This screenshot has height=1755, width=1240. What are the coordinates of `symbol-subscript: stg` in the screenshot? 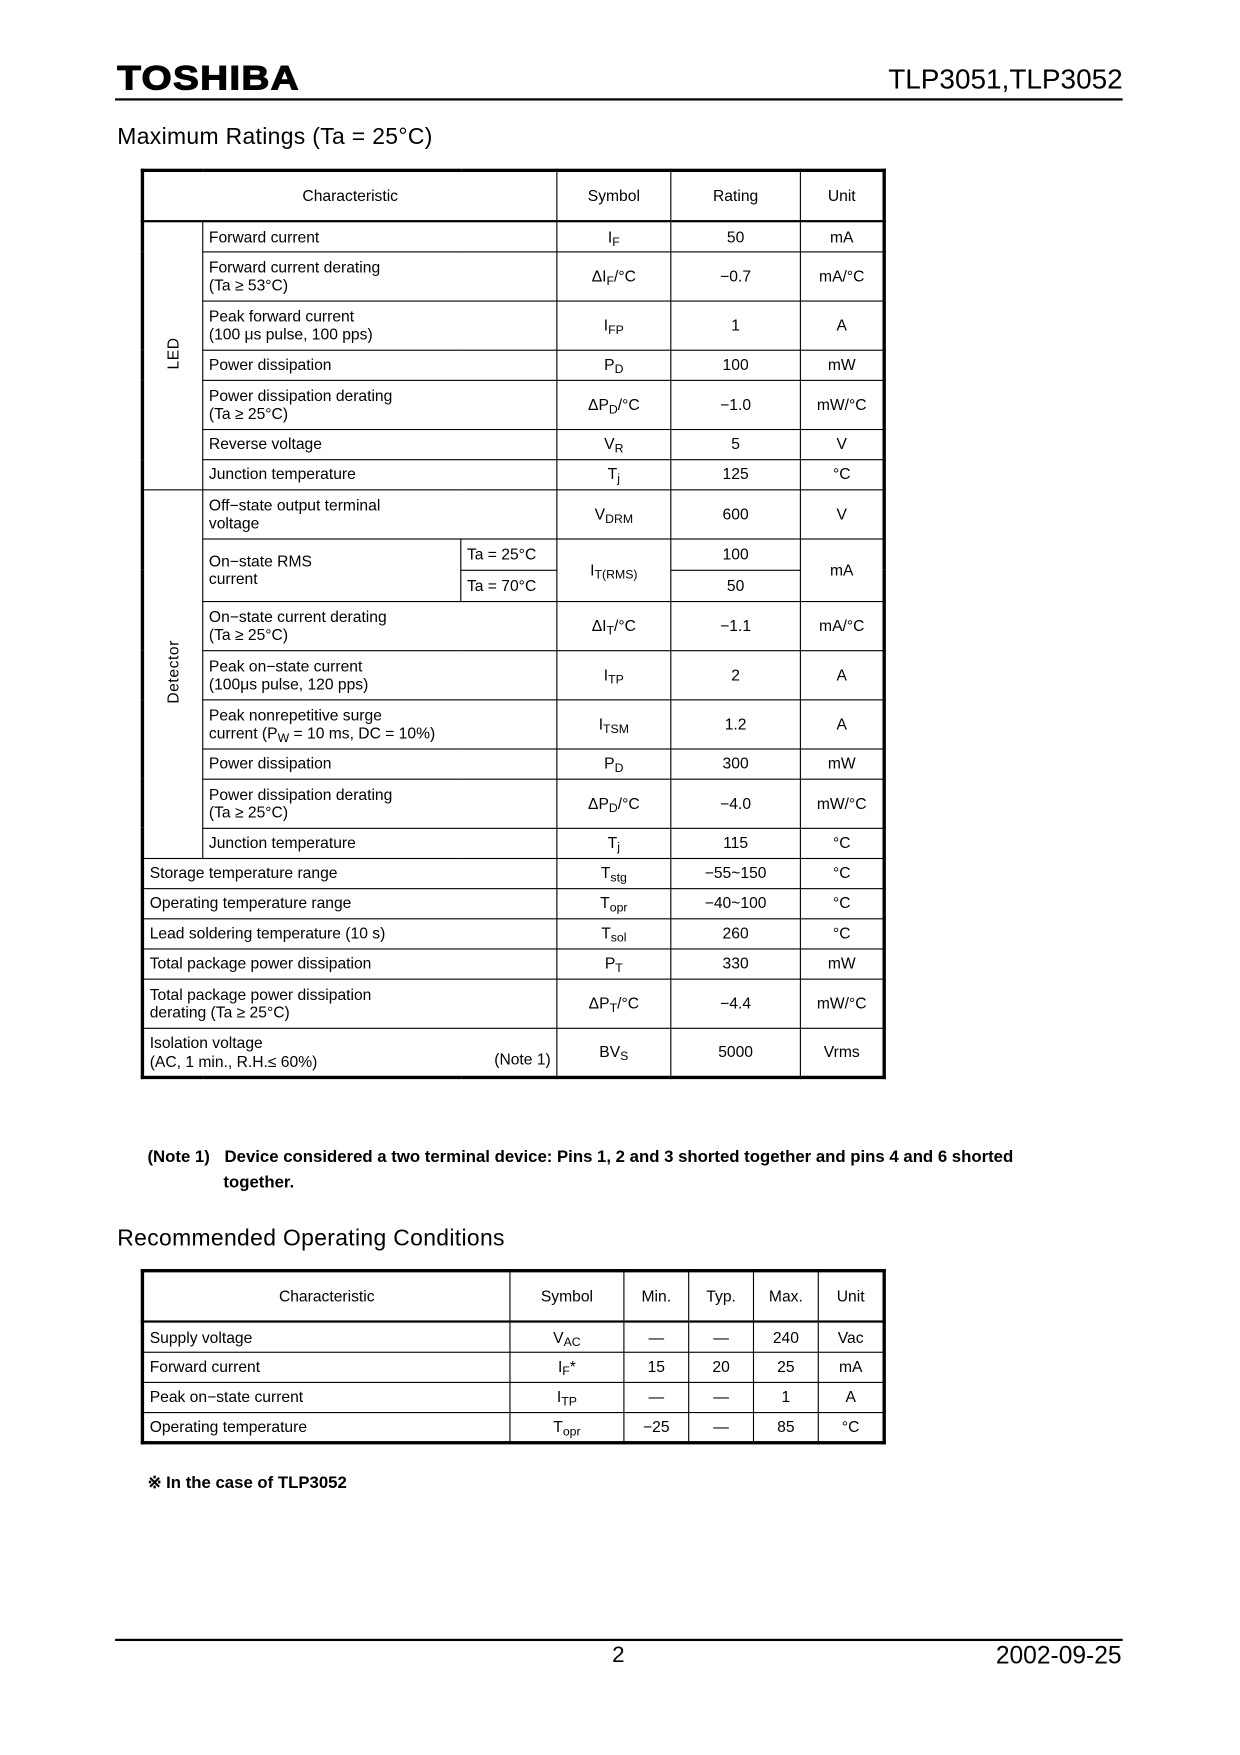 It's located at (618, 878).